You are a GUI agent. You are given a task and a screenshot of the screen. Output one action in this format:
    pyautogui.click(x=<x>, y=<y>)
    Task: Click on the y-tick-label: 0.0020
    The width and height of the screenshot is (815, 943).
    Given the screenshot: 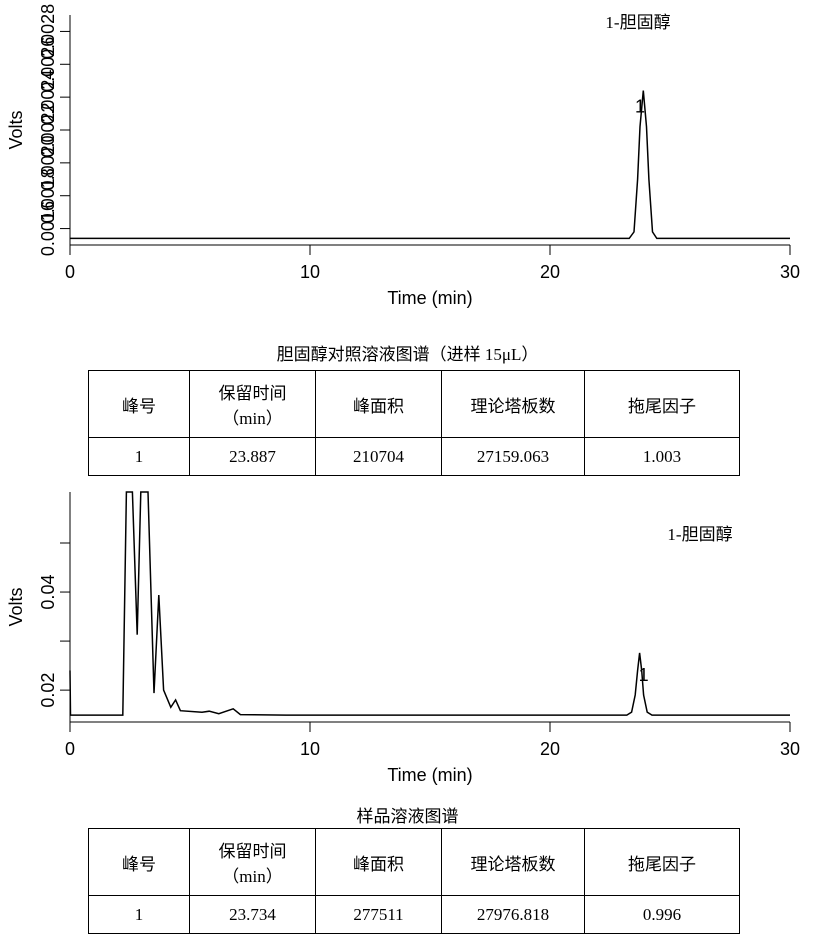 What is the action you would take?
    pyautogui.click(x=48, y=162)
    